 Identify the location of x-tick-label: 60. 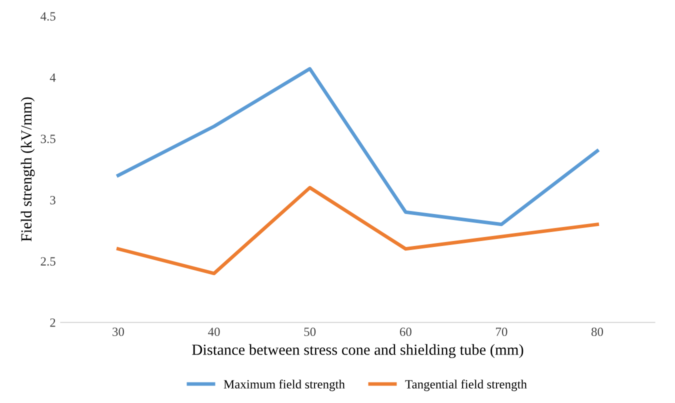
(406, 332).